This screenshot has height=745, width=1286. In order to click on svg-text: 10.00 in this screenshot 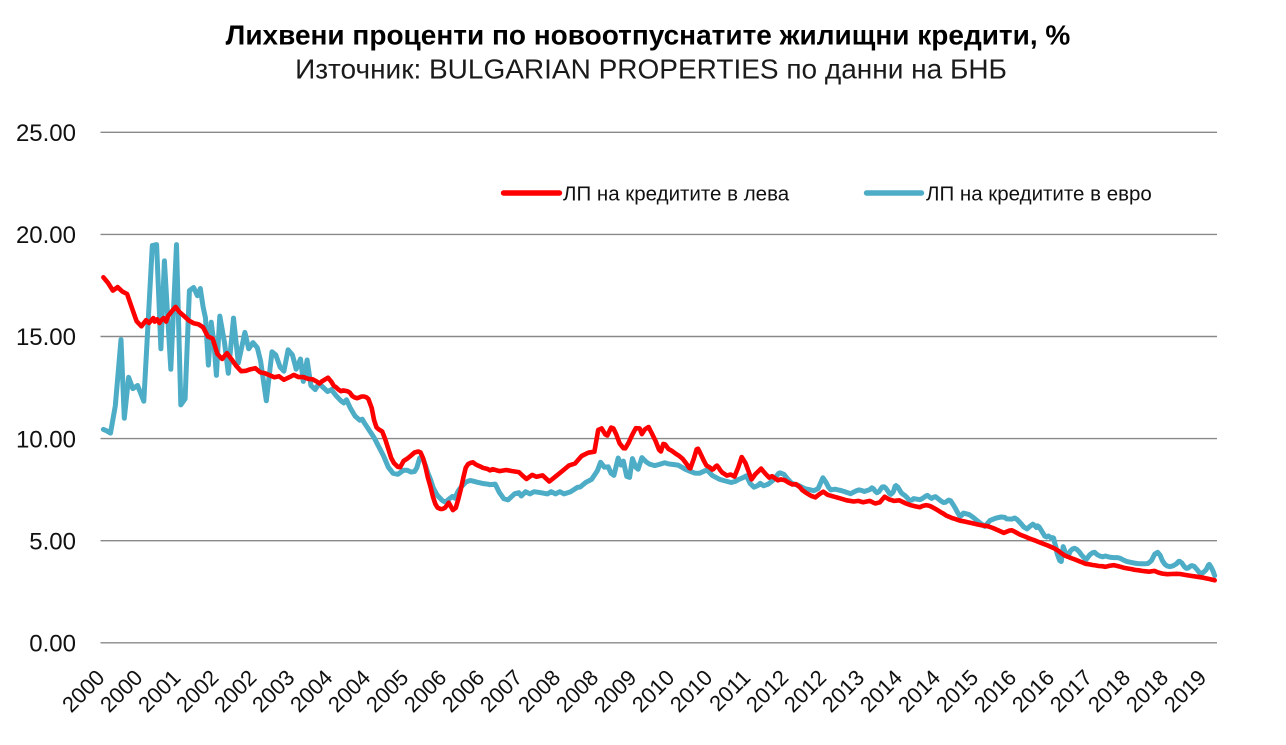, I will do `click(46, 439)`.